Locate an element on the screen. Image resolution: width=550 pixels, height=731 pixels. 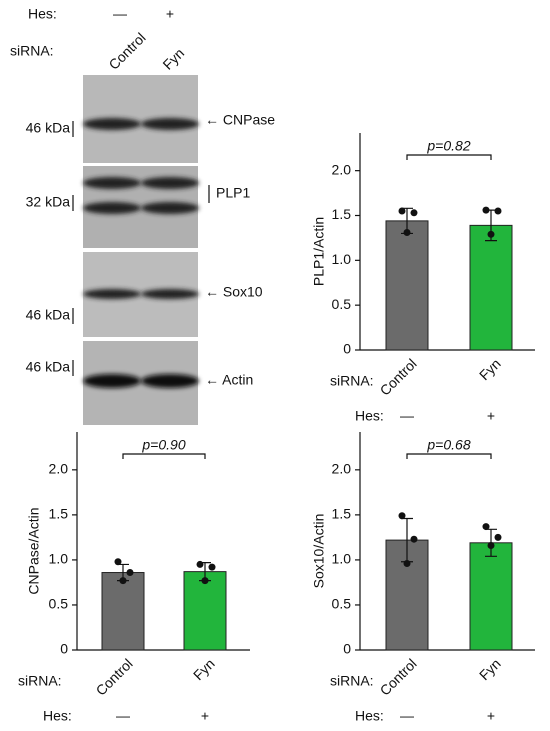
sirna-name: Control is located at coordinates (126, 51).